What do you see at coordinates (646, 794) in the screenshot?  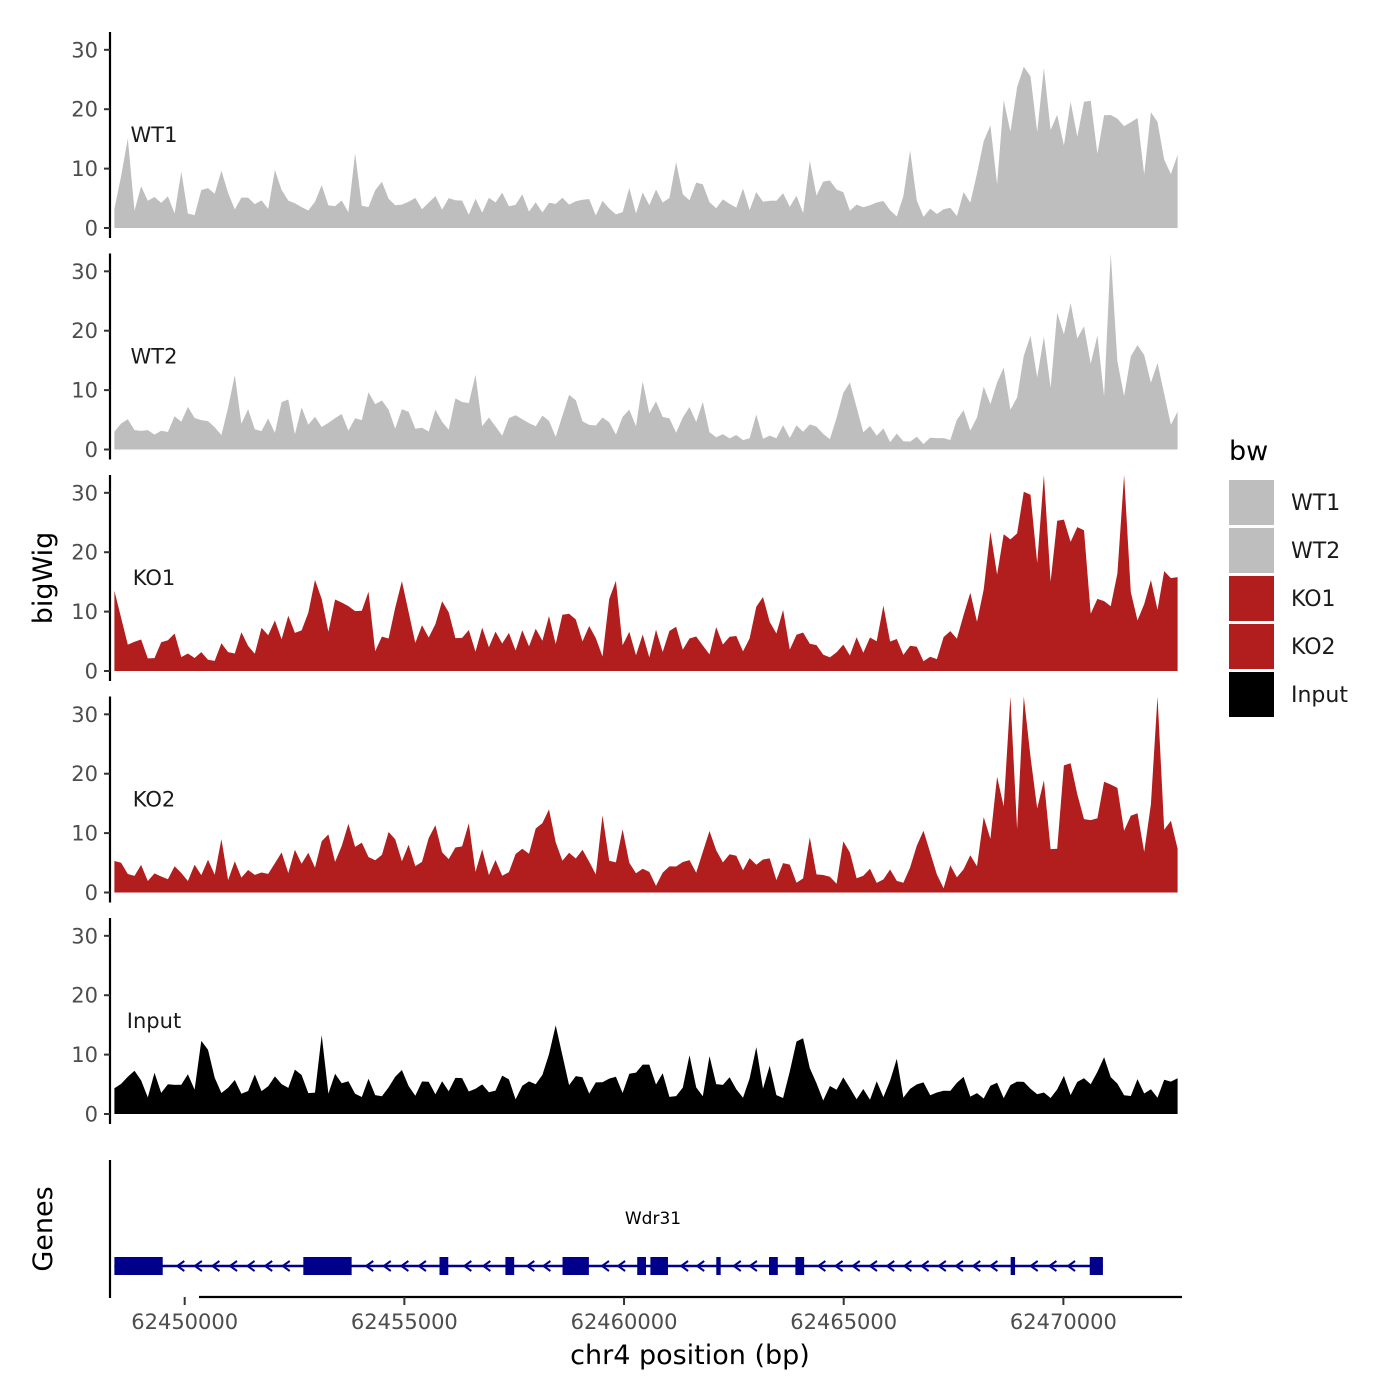 I see `area-ko2` at bounding box center [646, 794].